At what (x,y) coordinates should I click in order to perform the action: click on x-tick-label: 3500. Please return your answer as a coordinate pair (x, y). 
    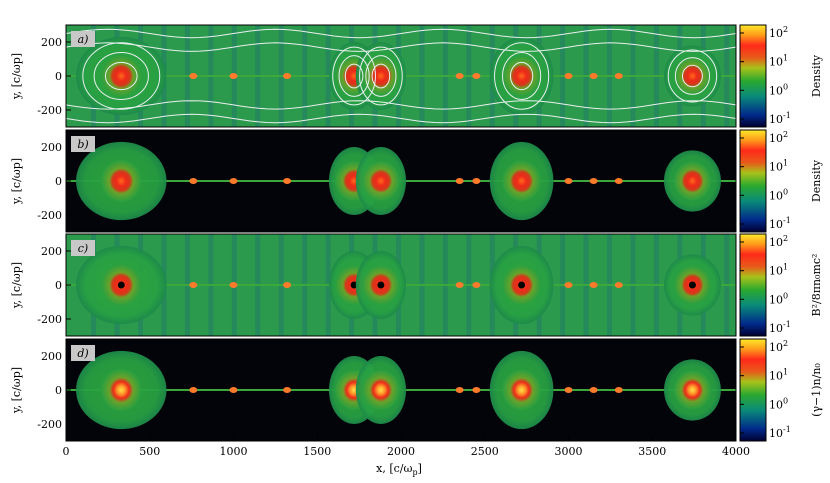
    Looking at the image, I should click on (652, 451).